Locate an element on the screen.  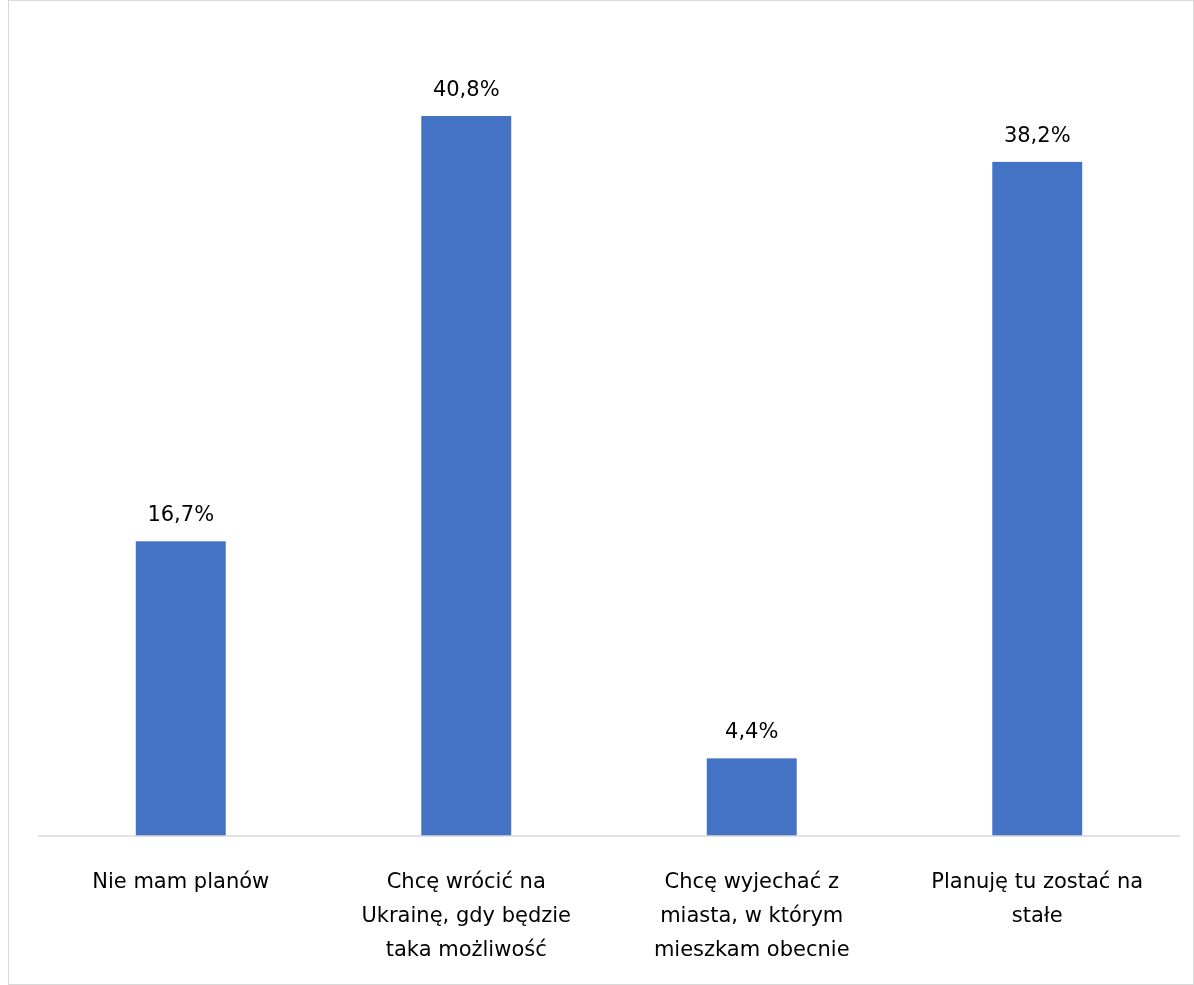
data-label: 4,4% is located at coordinates (752, 731).